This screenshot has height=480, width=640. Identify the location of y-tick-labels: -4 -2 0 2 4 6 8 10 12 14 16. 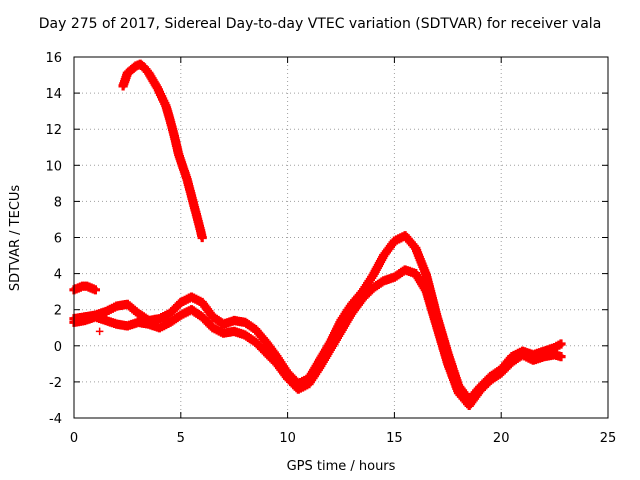
(53, 239).